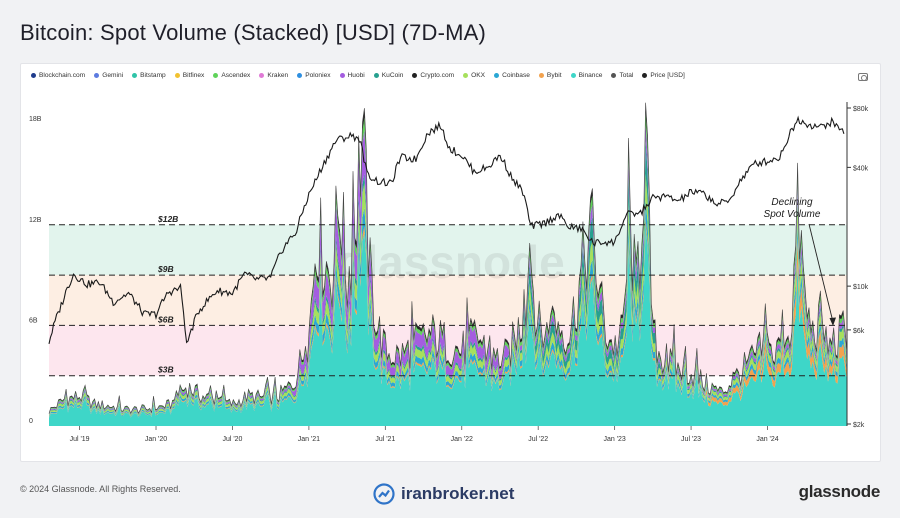 The width and height of the screenshot is (900, 518). Describe the element at coordinates (236, 75) in the screenshot. I see `legend-label: Ascendex` at that location.